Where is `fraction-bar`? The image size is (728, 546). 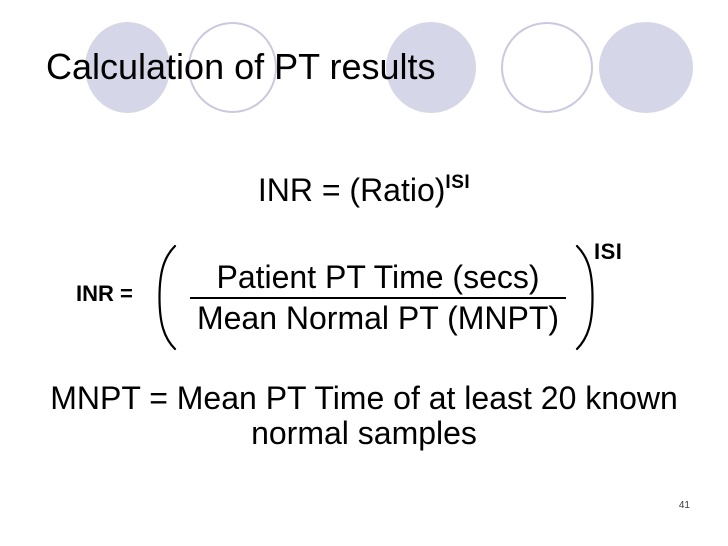
fraction-bar is located at coordinates (378, 298).